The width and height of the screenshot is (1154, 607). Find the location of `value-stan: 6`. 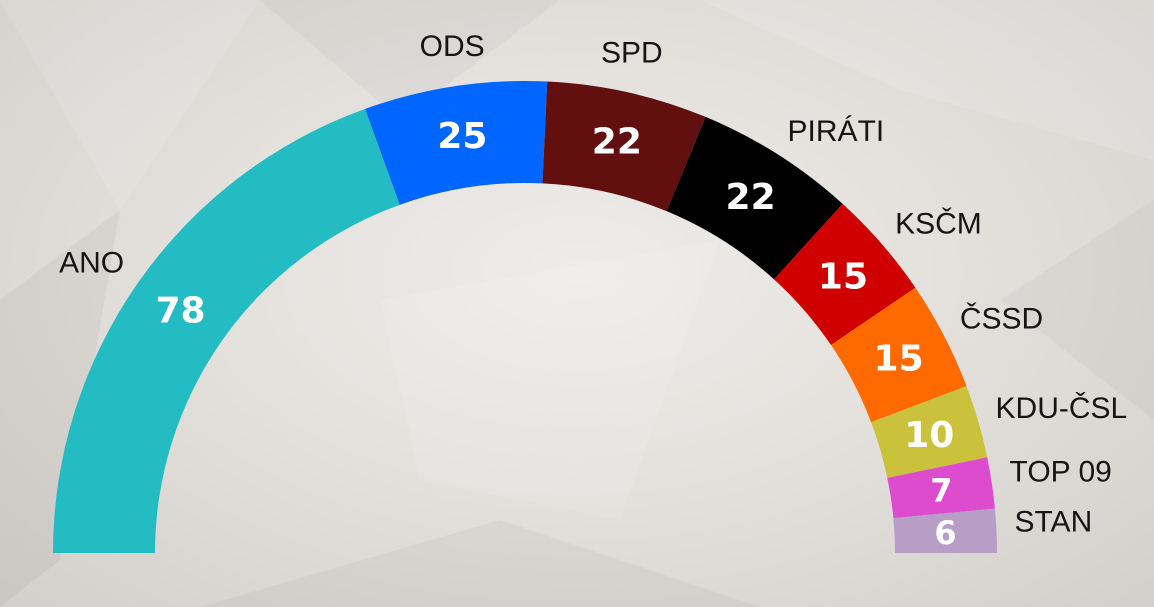

value-stan: 6 is located at coordinates (945, 533).